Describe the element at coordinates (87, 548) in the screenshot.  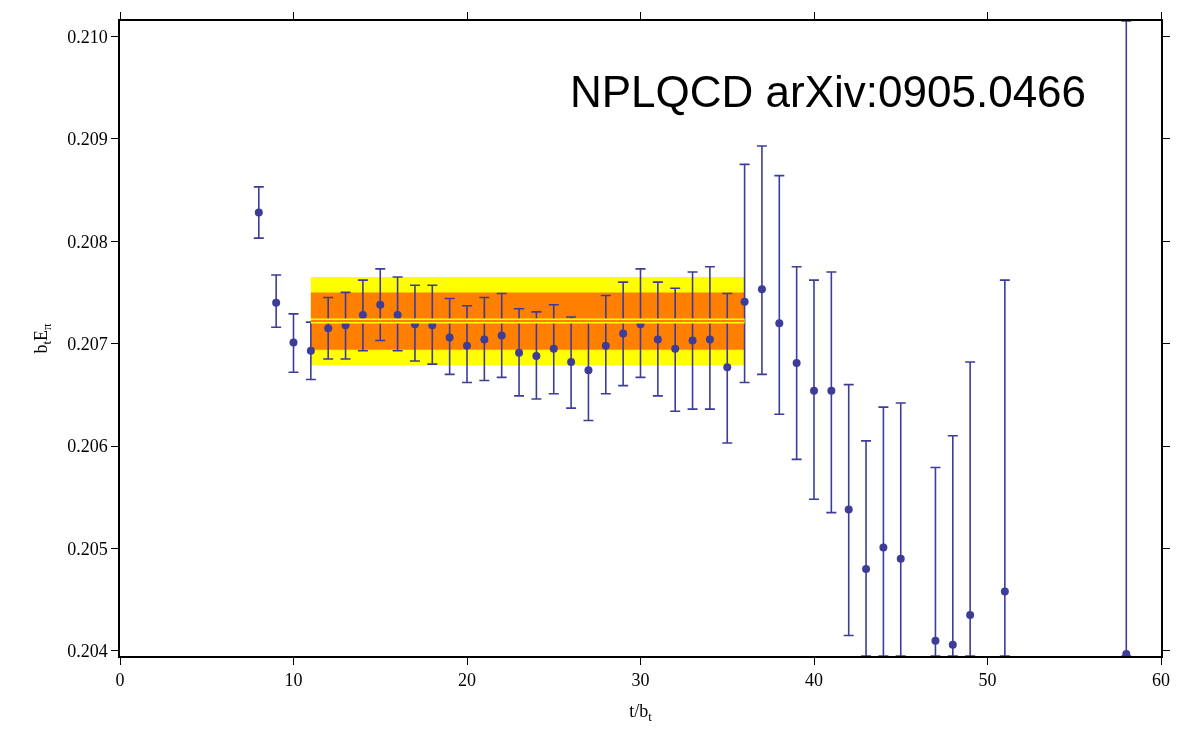
I see `y-tick-label: 0.205` at that location.